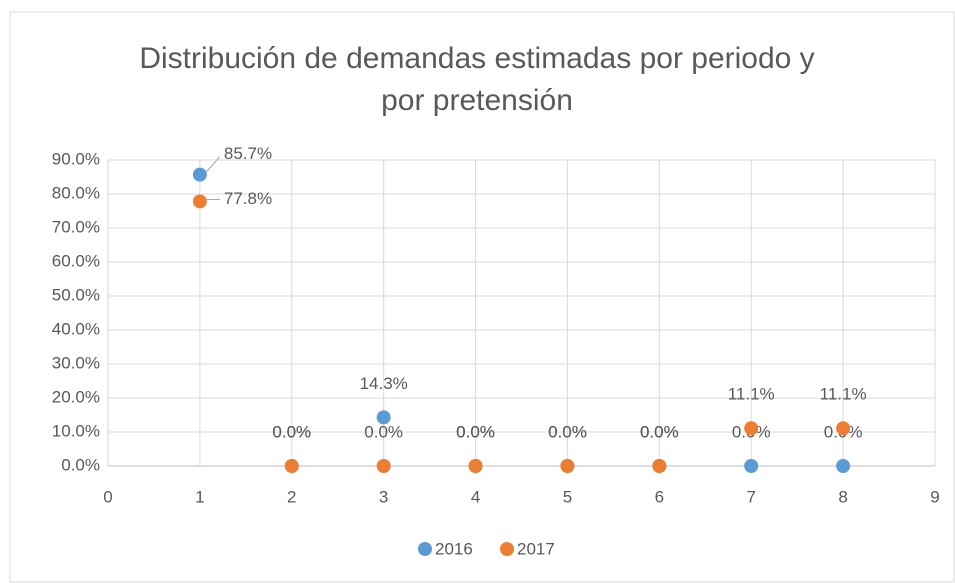  I want to click on data-label: 14.3%, so click(384, 383).